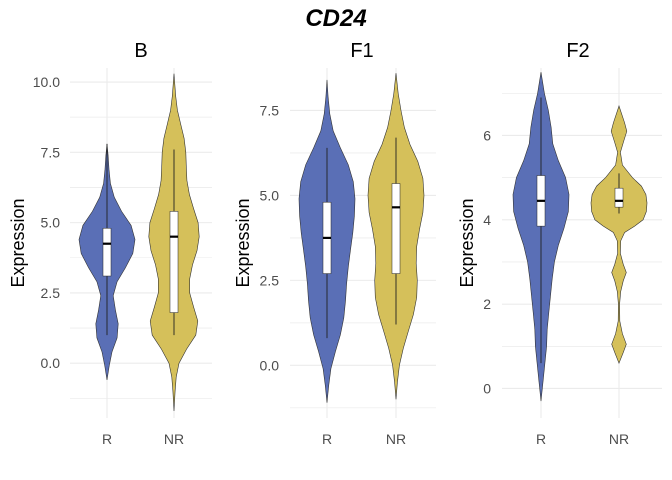 This screenshot has height=480, width=672. I want to click on panel-title: F1, so click(361, 51).